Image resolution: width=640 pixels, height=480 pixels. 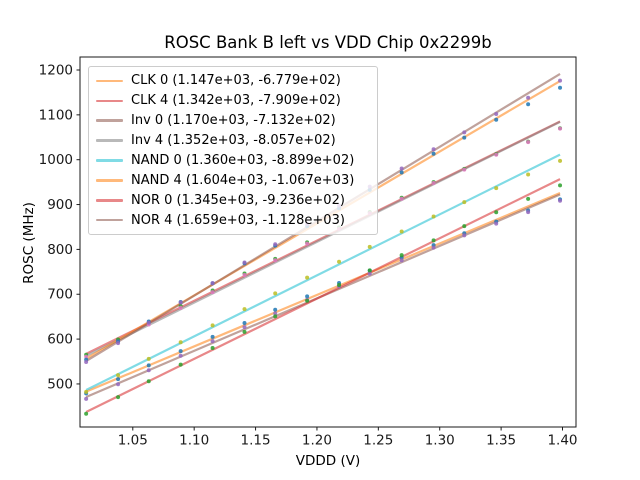 I want to click on y-tick-label: 900, so click(x=60, y=205).